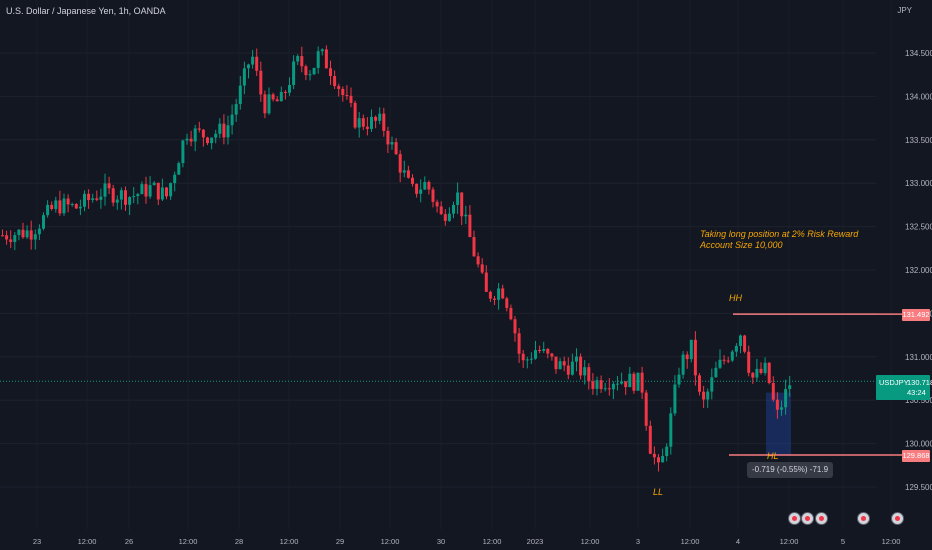 The width and height of the screenshot is (932, 550). What do you see at coordinates (918, 270) in the screenshot?
I see `y-tick-label: 132.000` at bounding box center [918, 270].